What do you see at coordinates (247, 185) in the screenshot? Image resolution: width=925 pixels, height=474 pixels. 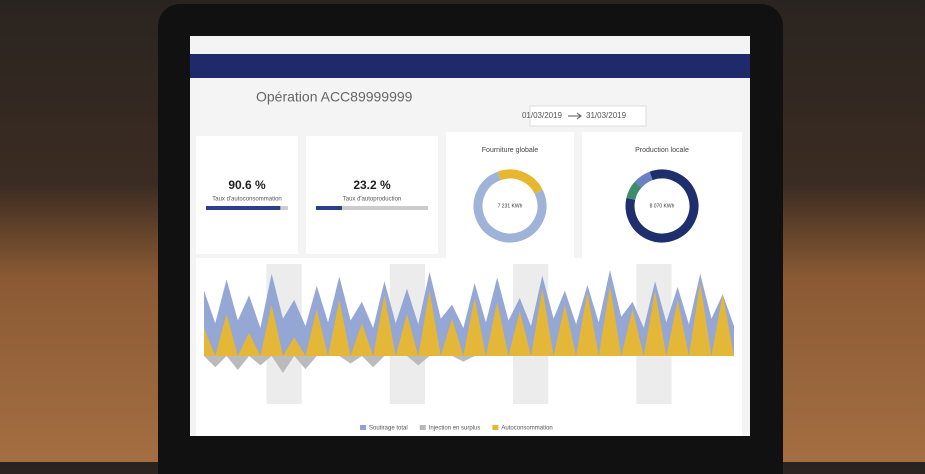 I see `kpi-value: 90.6 %` at bounding box center [247, 185].